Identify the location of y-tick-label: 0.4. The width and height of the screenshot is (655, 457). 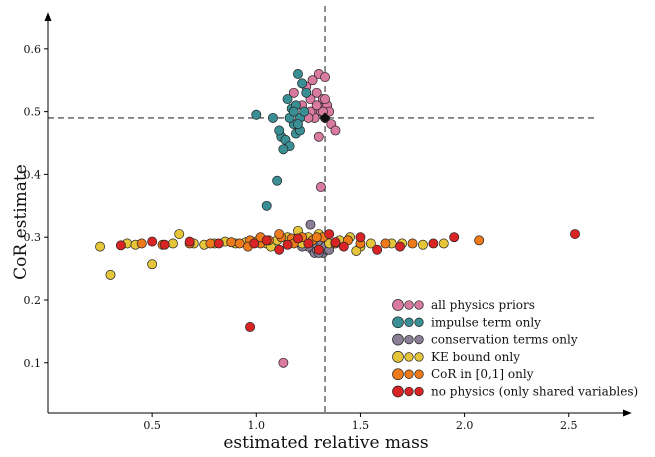
(33, 174).